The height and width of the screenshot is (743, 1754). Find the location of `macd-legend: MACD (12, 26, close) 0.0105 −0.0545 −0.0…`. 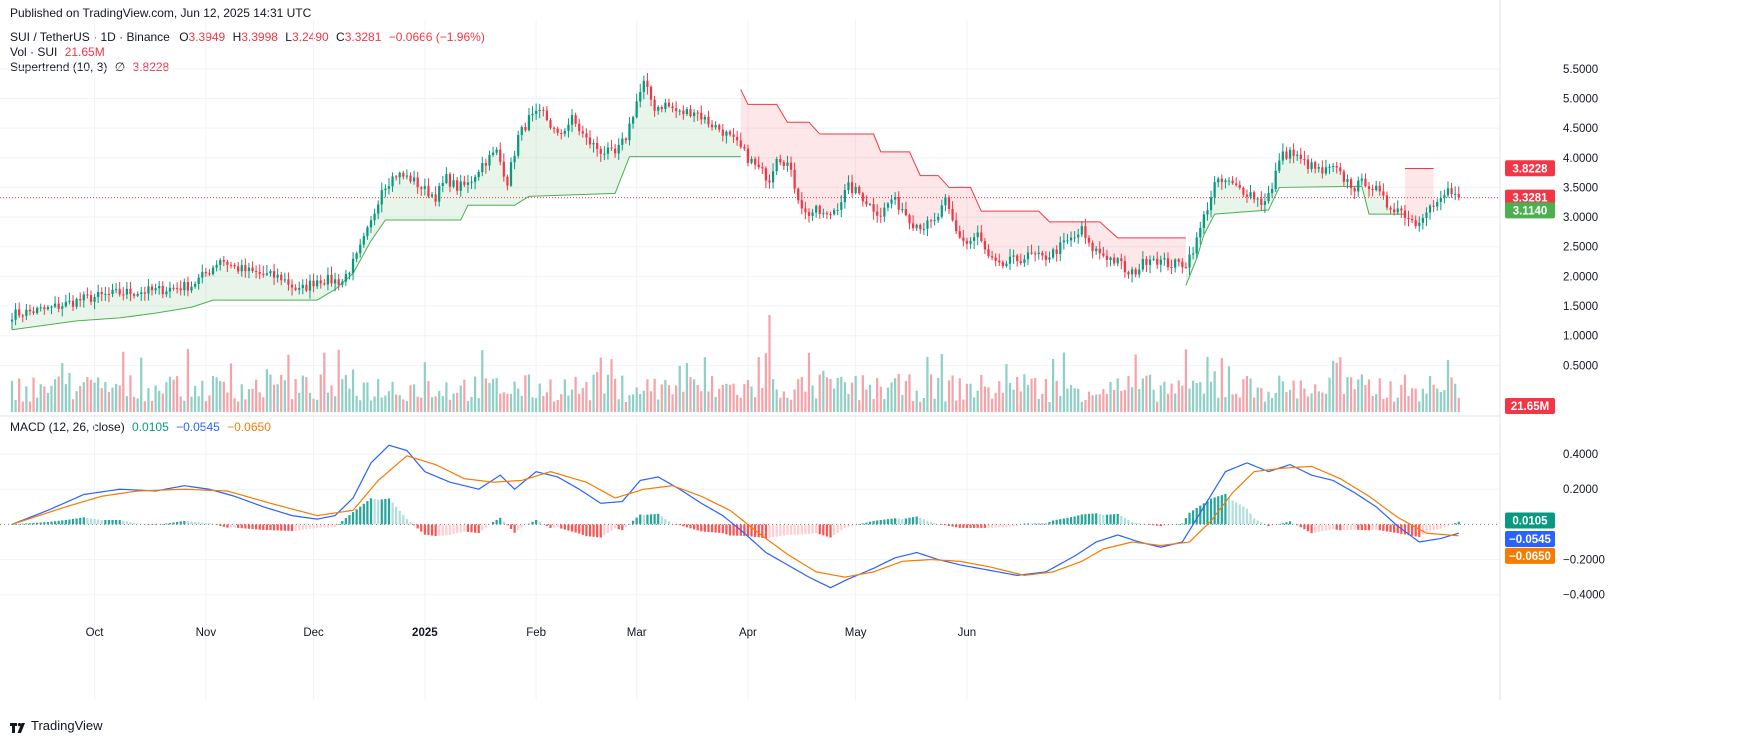

macd-legend: MACD (12, 26, close) 0.0105 −0.0545 −0.0… is located at coordinates (140, 427).